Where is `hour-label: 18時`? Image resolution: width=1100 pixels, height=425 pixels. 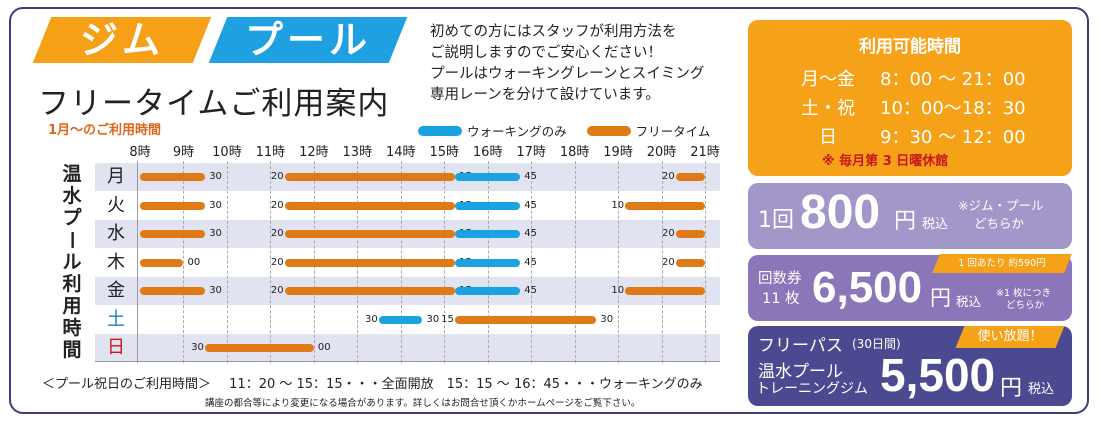
hour-label: 18時 is located at coordinates (574, 152).